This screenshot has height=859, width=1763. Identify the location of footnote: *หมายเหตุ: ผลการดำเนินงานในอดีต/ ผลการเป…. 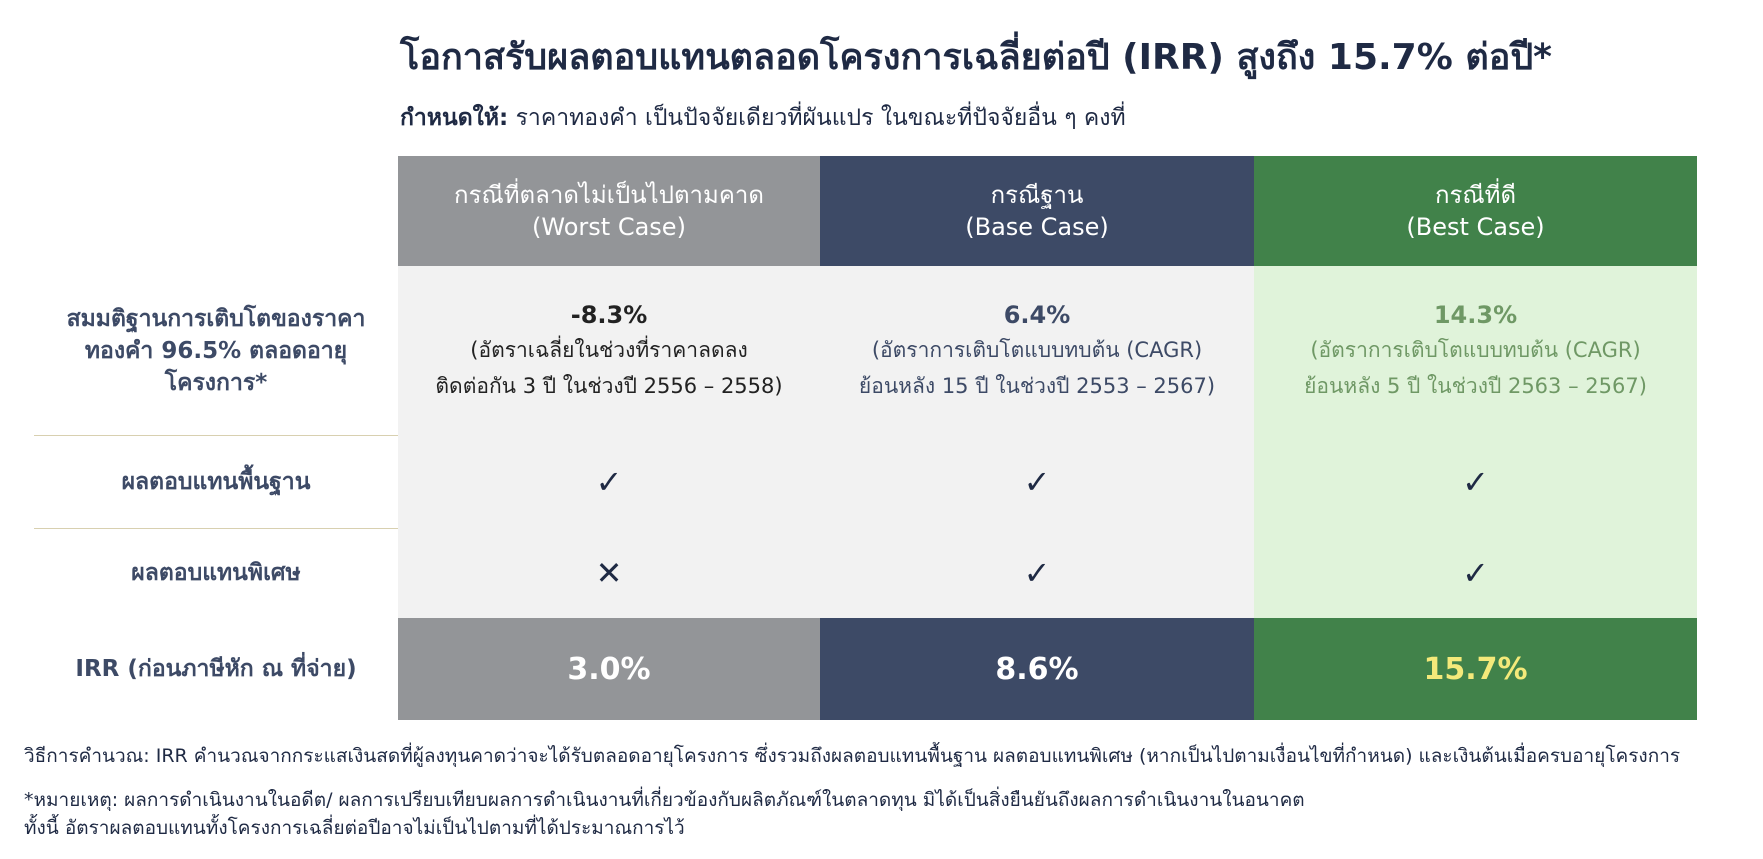
(664, 800).